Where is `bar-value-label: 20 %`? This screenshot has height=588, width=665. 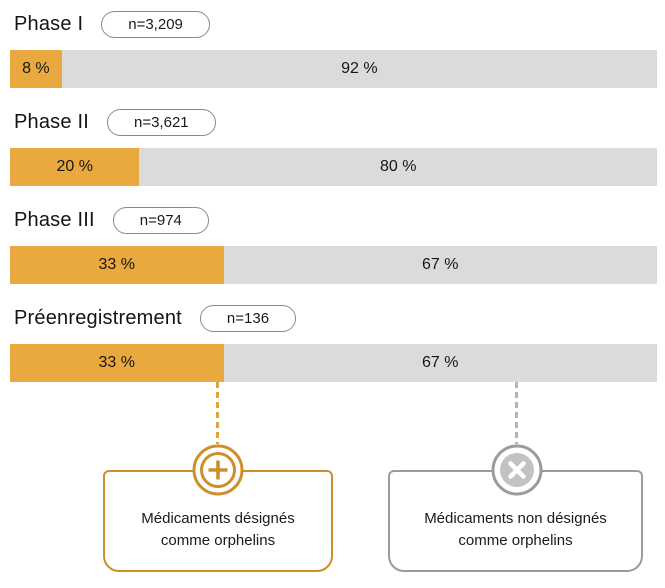 bar-value-label: 20 % is located at coordinates (74, 166).